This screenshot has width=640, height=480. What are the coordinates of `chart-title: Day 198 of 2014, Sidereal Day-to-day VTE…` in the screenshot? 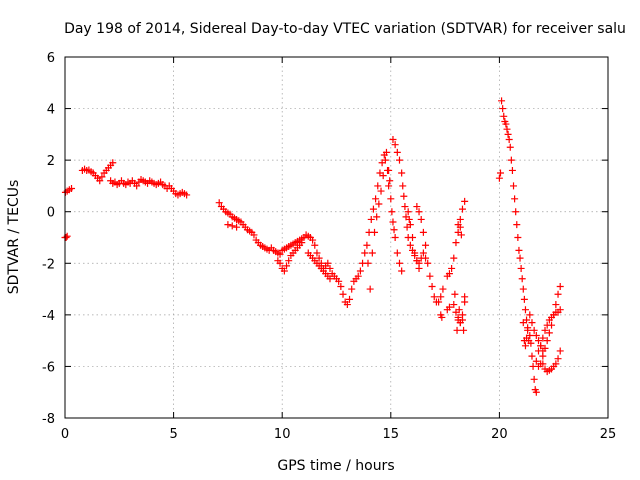 It's located at (345, 29).